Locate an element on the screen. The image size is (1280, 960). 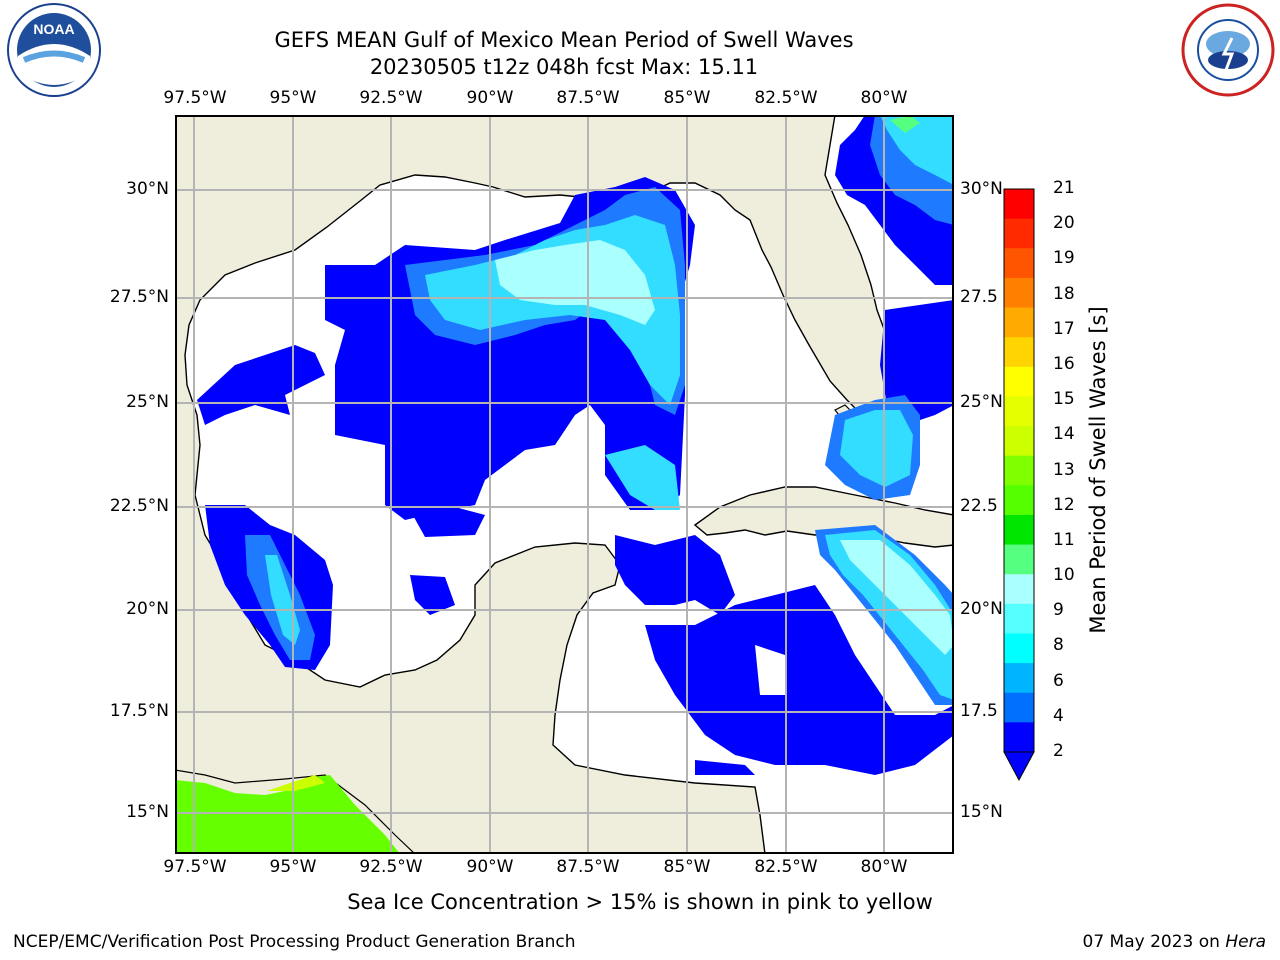
colorbar-tick-label: 9 is located at coordinates (1058, 610).